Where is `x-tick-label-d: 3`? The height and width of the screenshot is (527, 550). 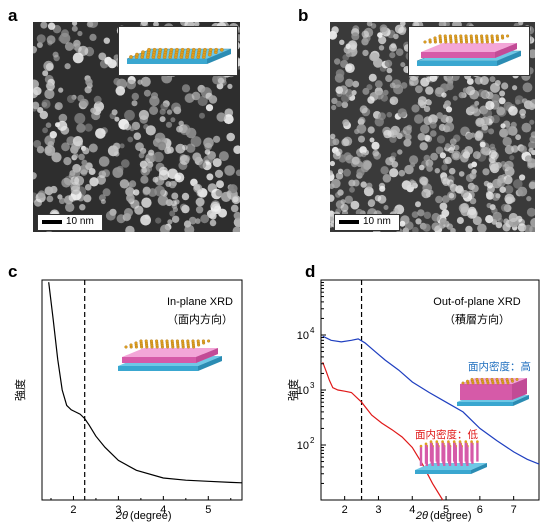
x-tick-label-d: 3 is located at coordinates (378, 510).